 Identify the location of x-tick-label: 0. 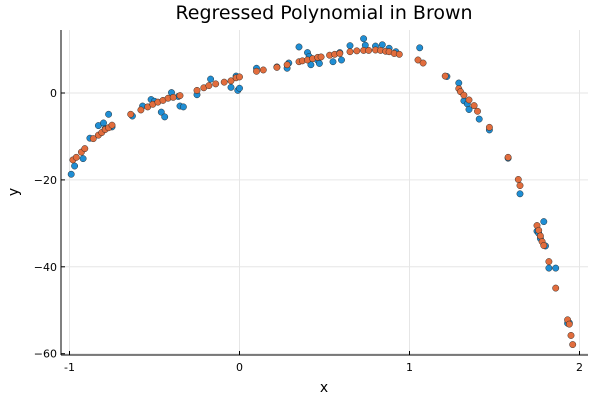
(239, 367).